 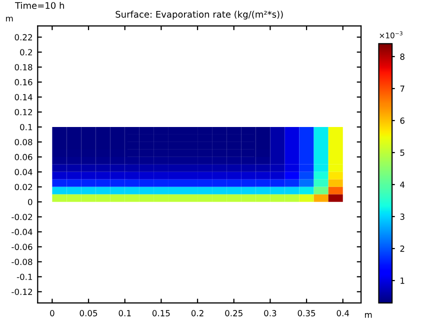 What do you see at coordinates (39, 5) in the screenshot?
I see `chart-subtitle: Time=10 h` at bounding box center [39, 5].